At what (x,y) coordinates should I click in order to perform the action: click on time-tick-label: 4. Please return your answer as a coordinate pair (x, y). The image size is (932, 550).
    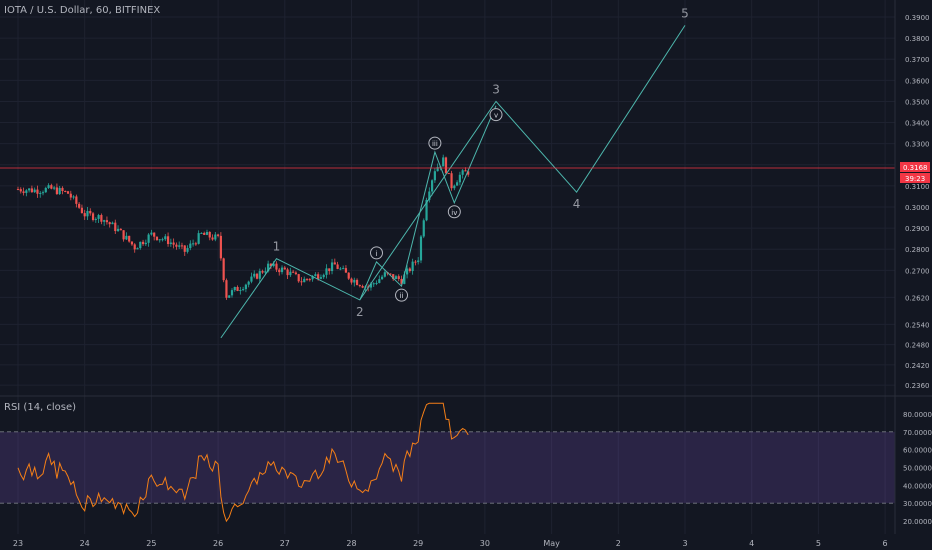
    Looking at the image, I should click on (751, 543).